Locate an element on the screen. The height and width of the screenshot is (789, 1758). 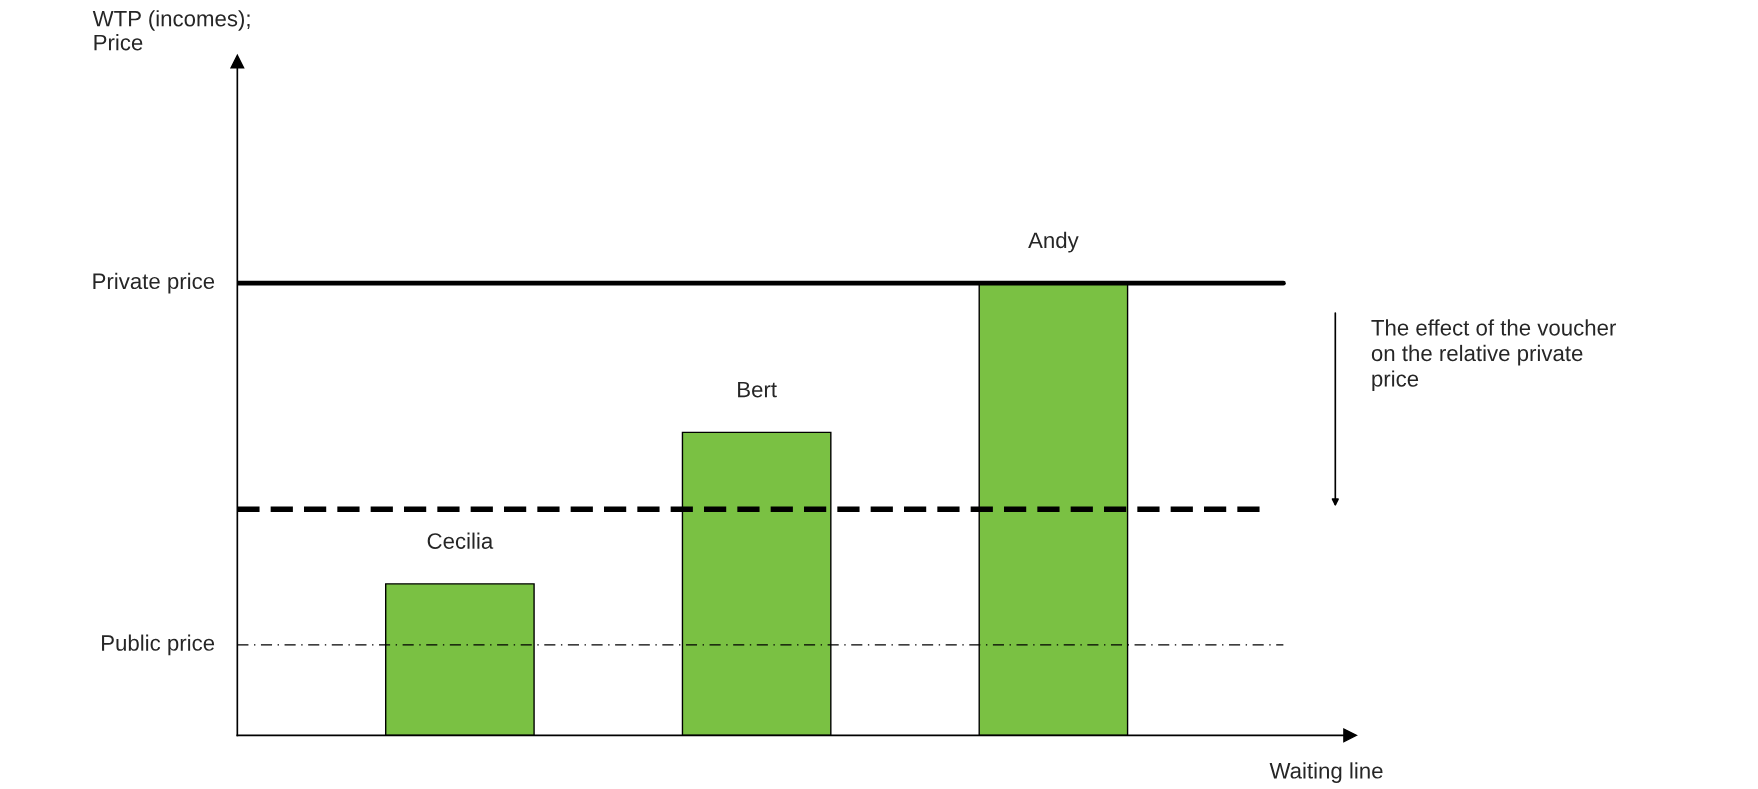
text: WTP (incomes); Price is located at coordinates (171, 30).